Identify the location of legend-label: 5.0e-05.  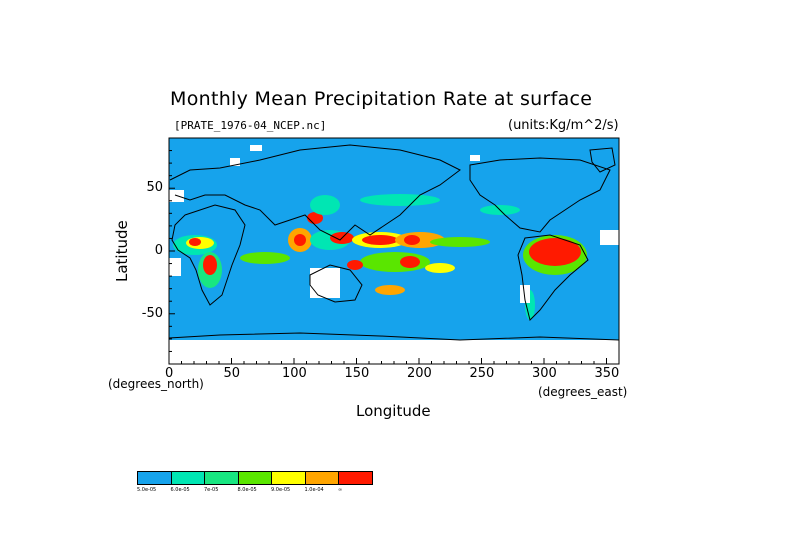
(147, 490).